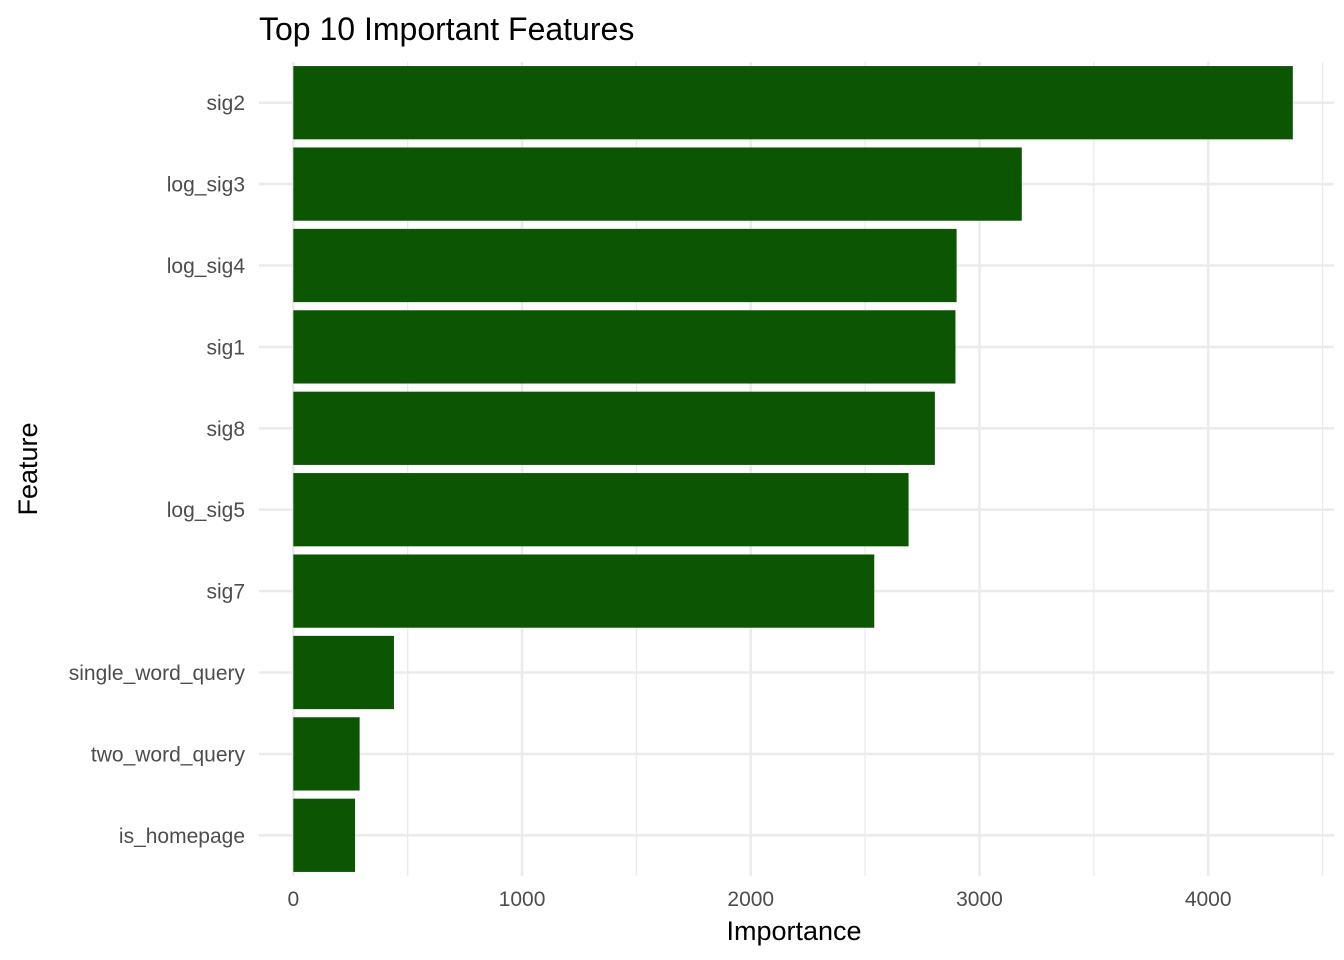 The height and width of the screenshot is (960, 1344). I want to click on bar-log_sig5, so click(601, 510).